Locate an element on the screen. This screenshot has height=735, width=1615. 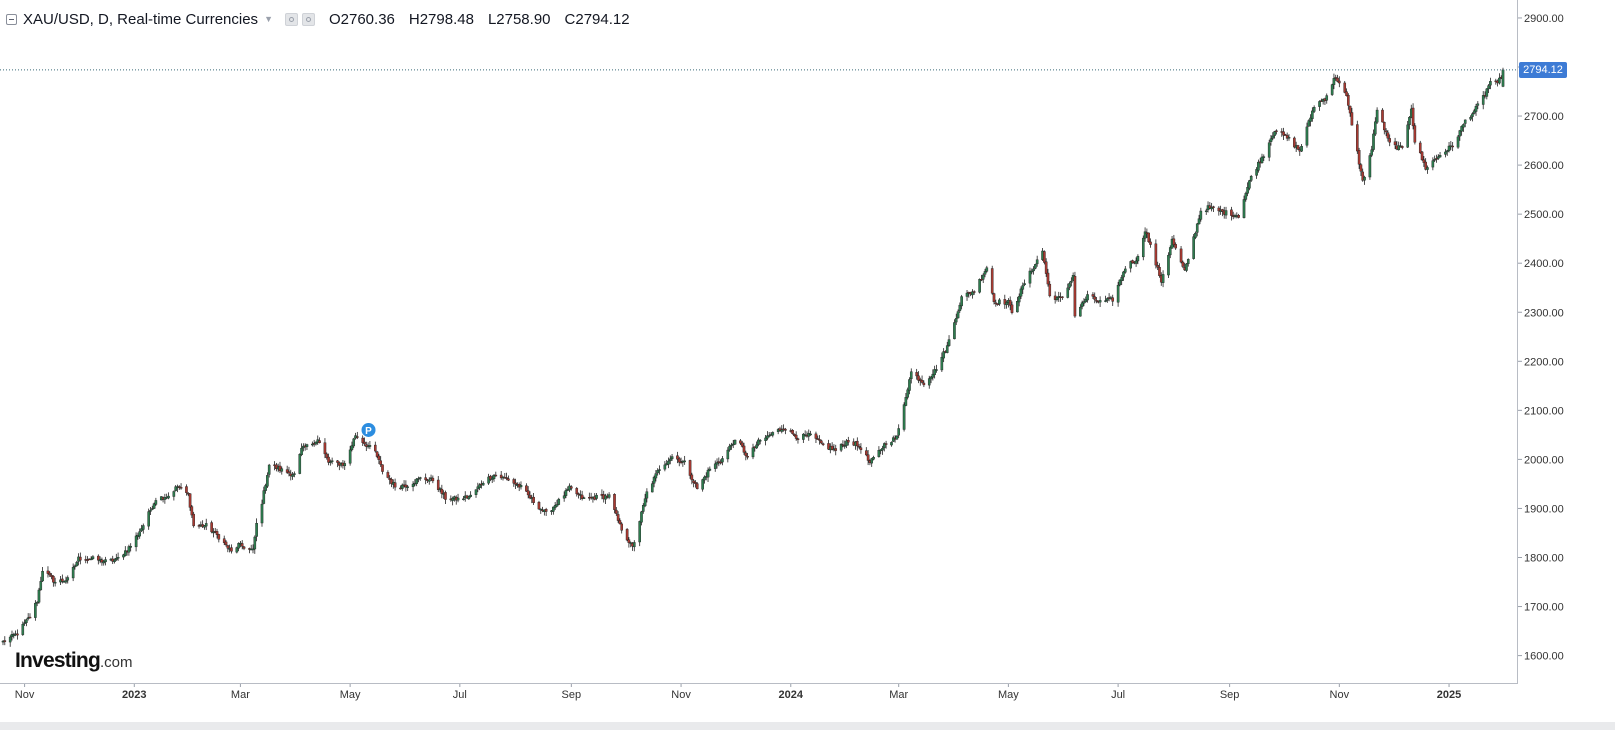
time-tick-label: Nov is located at coordinates (1340, 695).